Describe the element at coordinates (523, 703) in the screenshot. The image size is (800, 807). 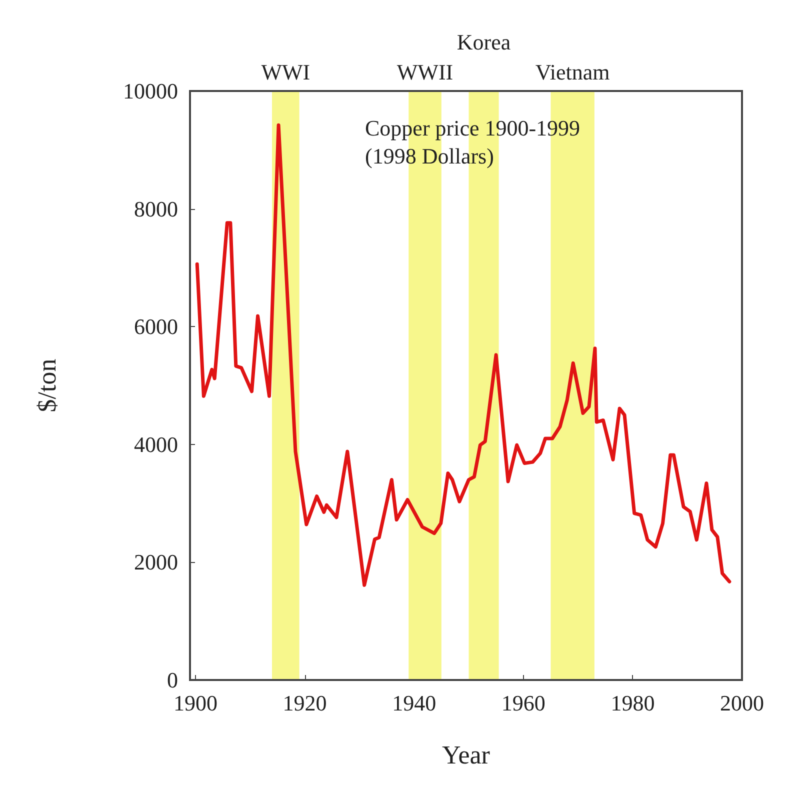
I see `x-tick-label: 1960` at that location.